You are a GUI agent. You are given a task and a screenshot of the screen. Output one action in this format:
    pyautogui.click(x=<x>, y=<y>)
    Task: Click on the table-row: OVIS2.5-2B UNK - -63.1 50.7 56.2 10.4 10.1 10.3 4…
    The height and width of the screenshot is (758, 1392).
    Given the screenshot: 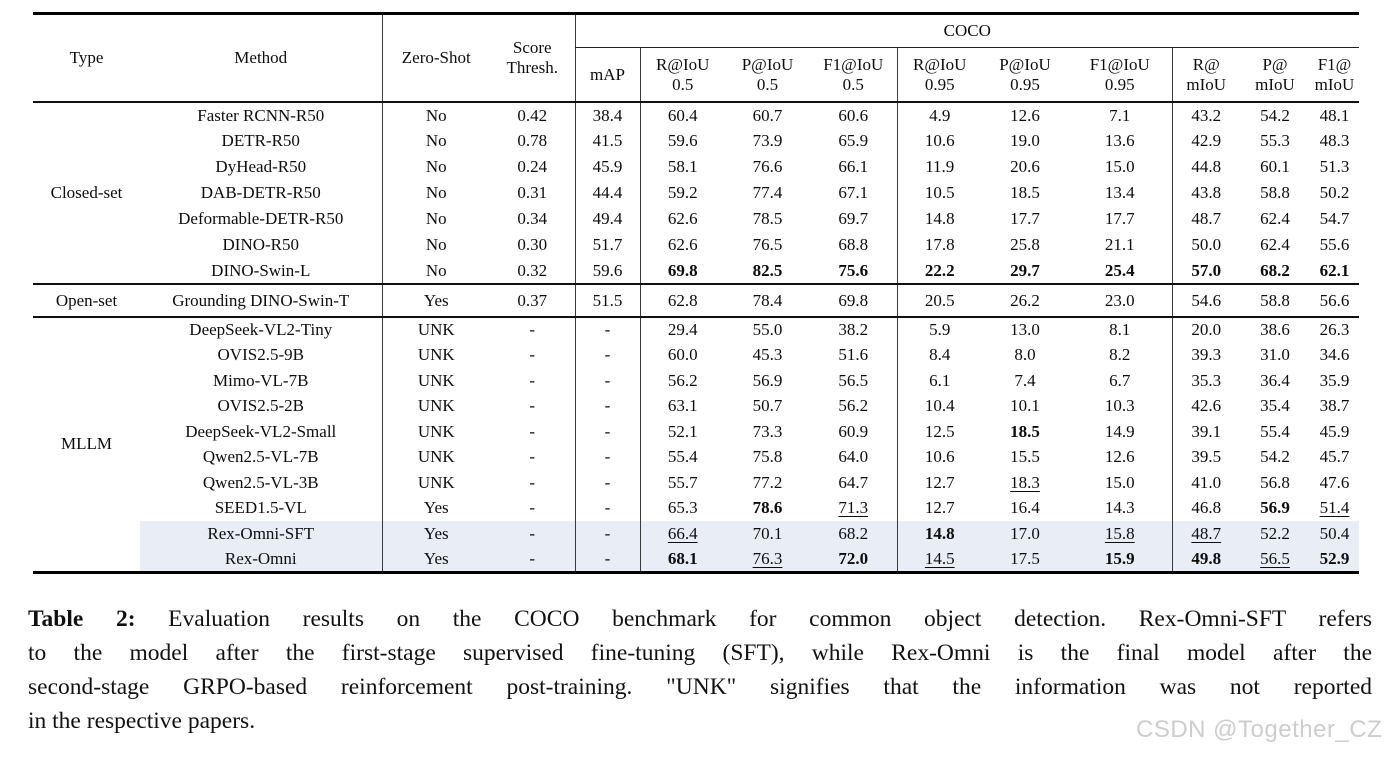 What is the action you would take?
    pyautogui.click(x=696, y=406)
    